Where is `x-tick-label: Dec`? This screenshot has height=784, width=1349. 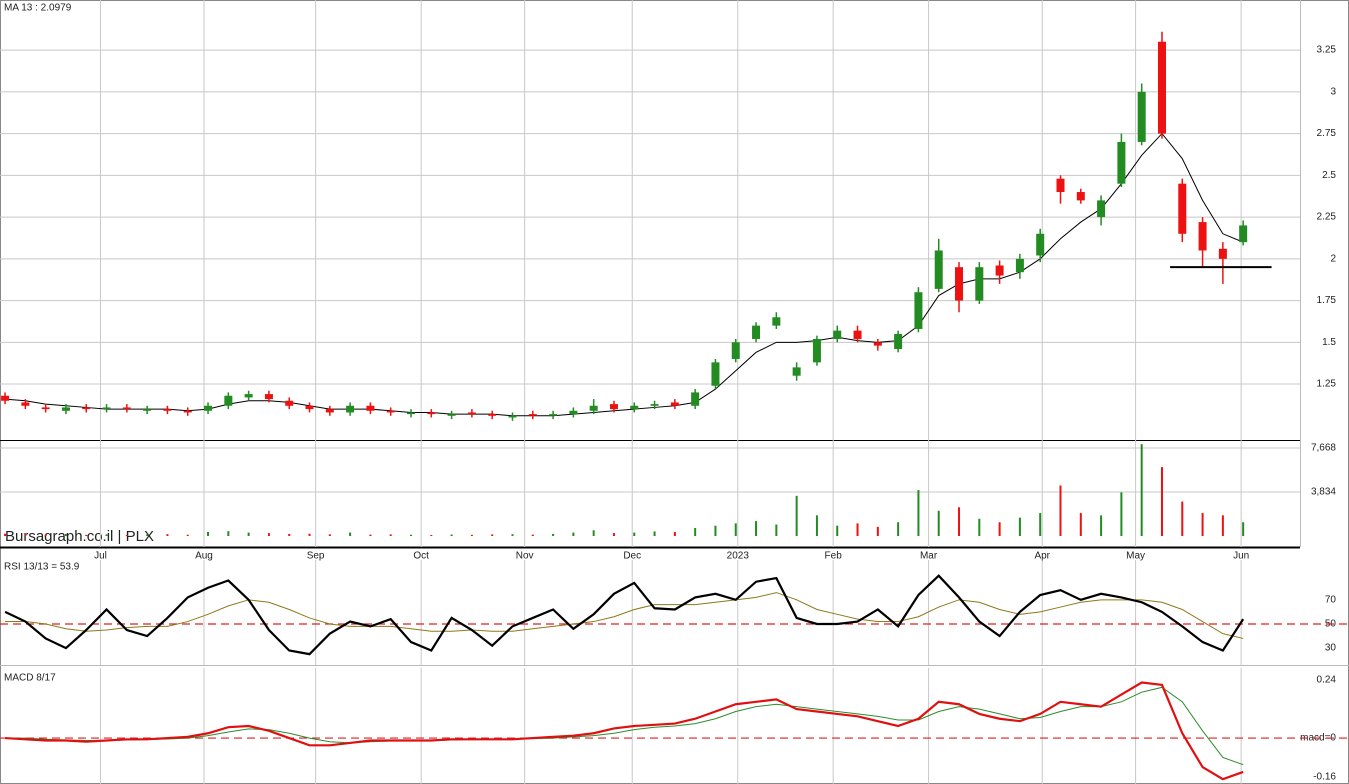 x-tick-label: Dec is located at coordinates (632, 556).